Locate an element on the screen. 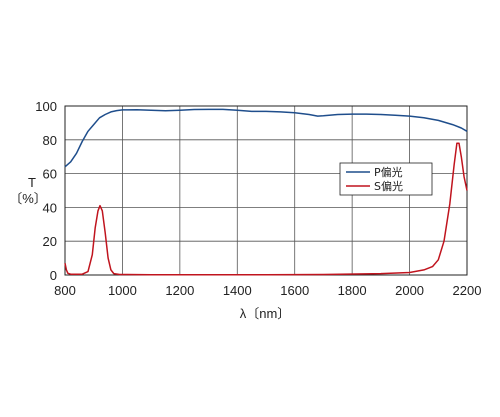  x-axis-label: λ〔nm〕 is located at coordinates (265, 313).